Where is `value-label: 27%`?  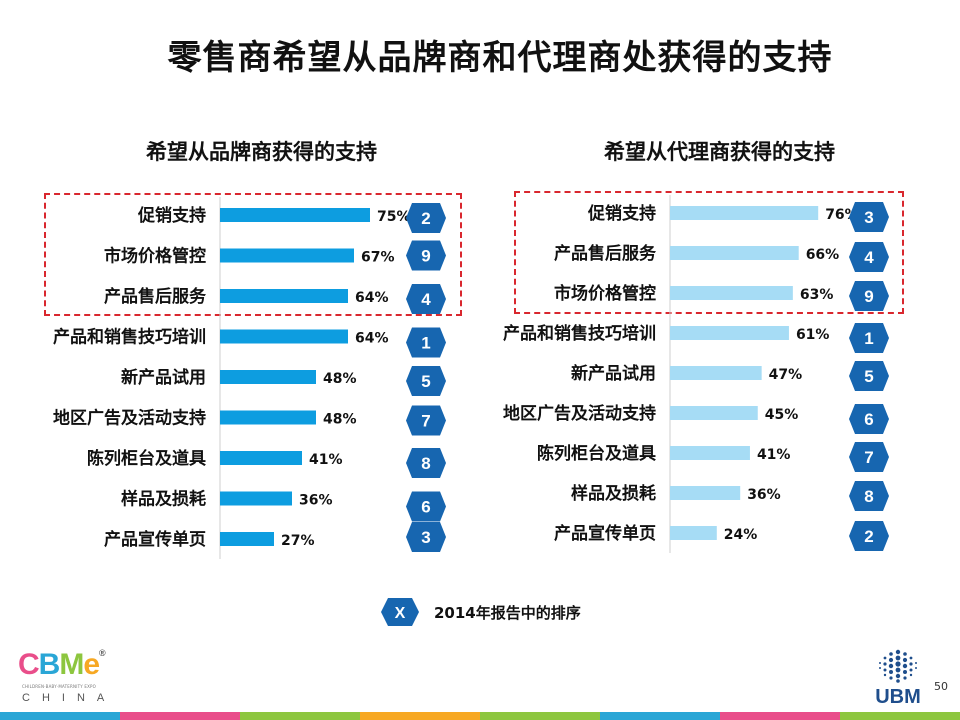 value-label: 27% is located at coordinates (298, 541).